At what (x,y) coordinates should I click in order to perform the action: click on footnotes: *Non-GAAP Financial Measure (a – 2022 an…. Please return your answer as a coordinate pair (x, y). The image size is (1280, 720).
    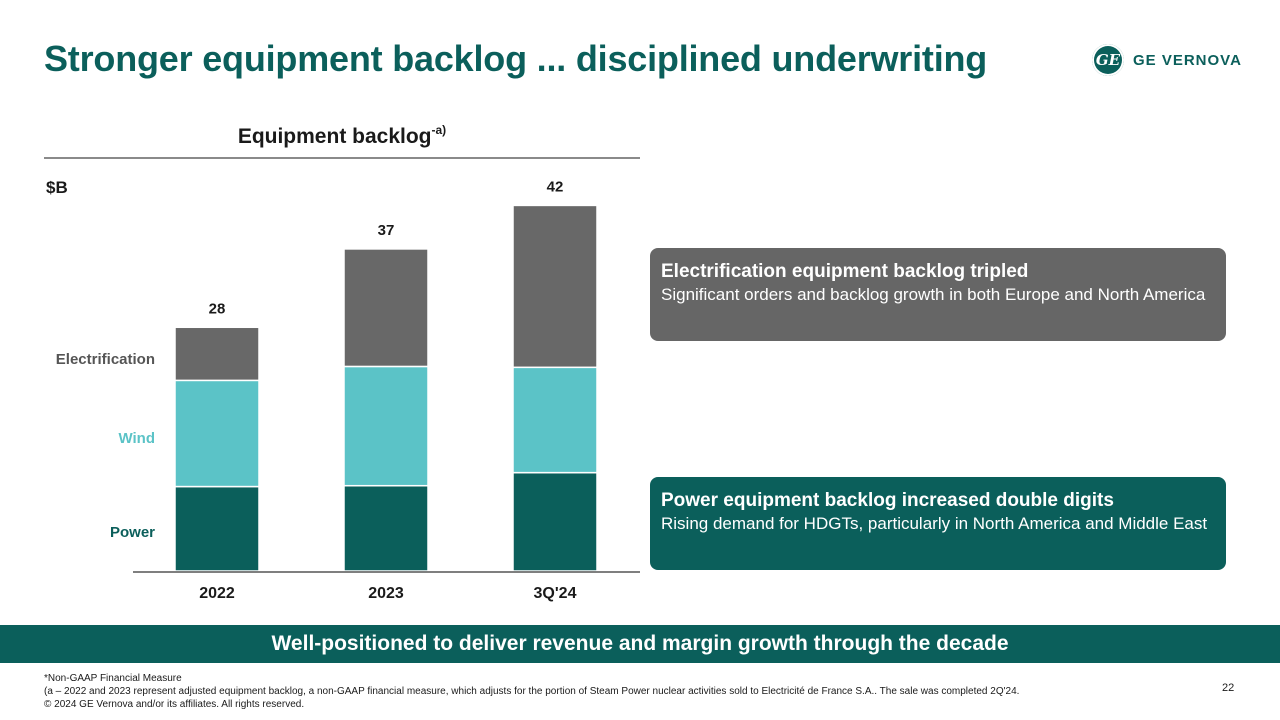
    Looking at the image, I should click on (531, 691).